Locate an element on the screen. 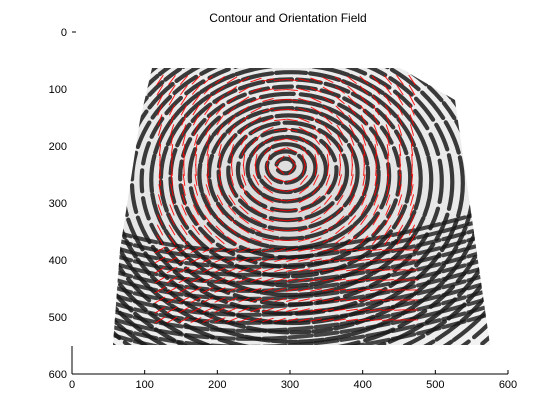  ridge-line is located at coordinates (301, 278).